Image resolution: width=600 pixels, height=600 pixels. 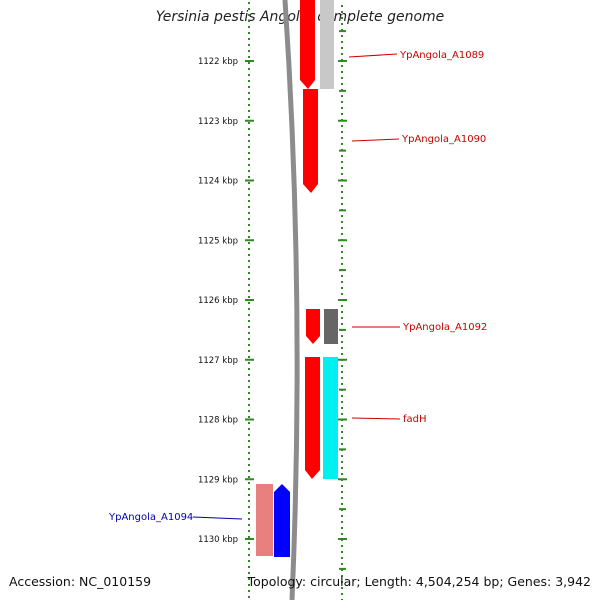 What do you see at coordinates (218, 540) in the screenshot?
I see `axis-kbp-label: 1130 kbp` at bounding box center [218, 540].